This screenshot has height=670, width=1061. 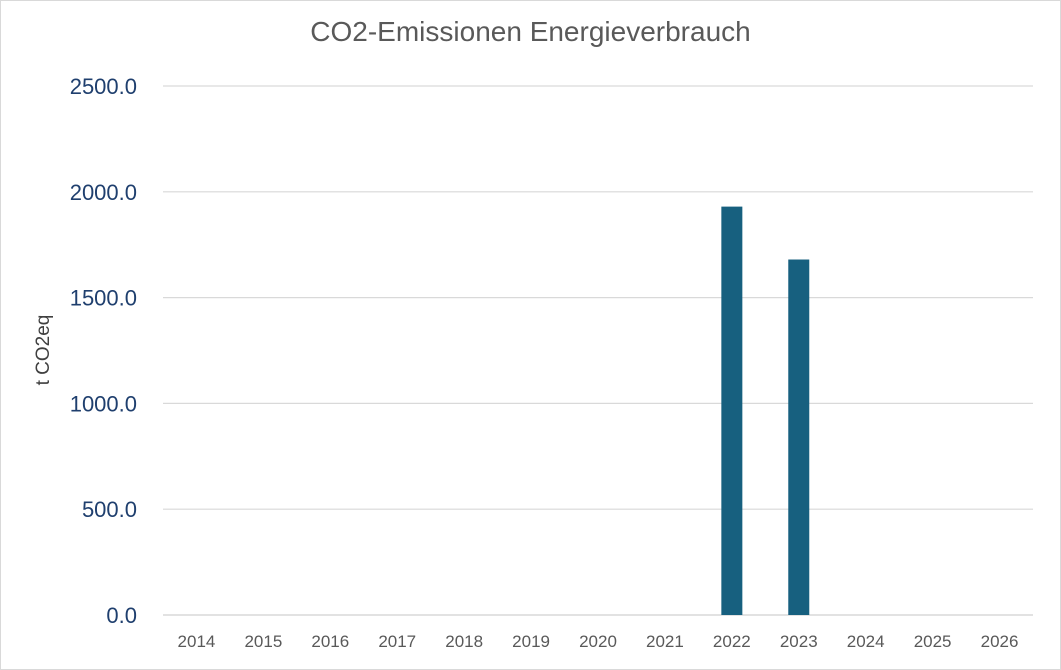 I want to click on x-tick-label-2016: 2016, so click(x=330, y=641).